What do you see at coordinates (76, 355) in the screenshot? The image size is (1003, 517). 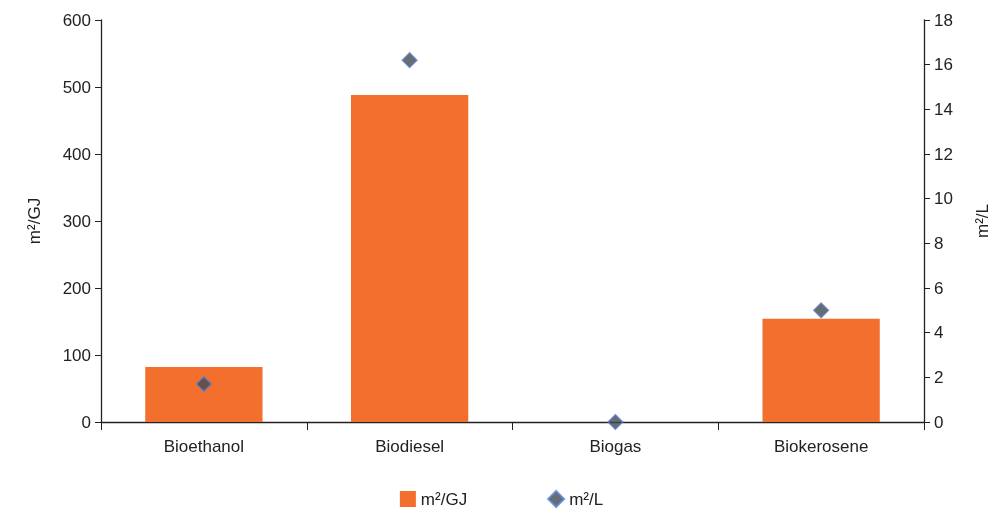 I see `y-tick-label: 100` at bounding box center [76, 355].